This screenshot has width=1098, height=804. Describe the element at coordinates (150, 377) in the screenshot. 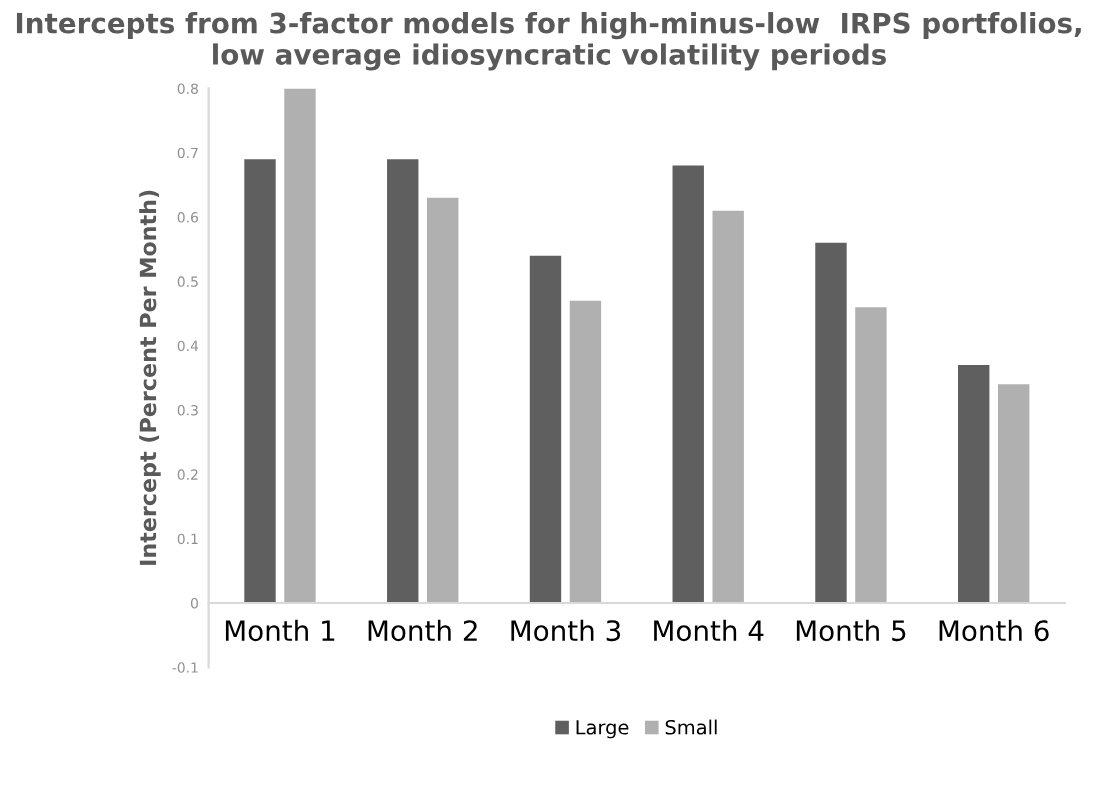

I see `y-axis-title: Intercept (Percent Per Month)` at that location.